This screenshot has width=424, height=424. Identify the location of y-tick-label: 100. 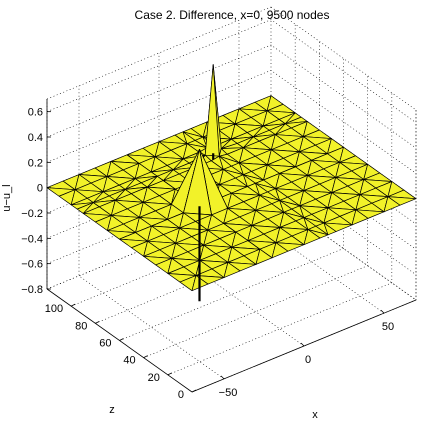
(54, 309).